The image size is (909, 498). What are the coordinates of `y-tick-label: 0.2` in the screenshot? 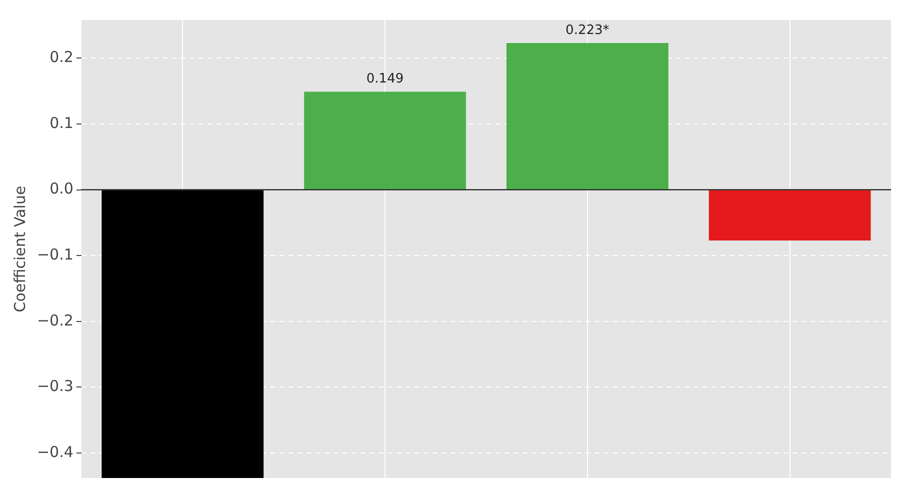 It's located at (62, 57).